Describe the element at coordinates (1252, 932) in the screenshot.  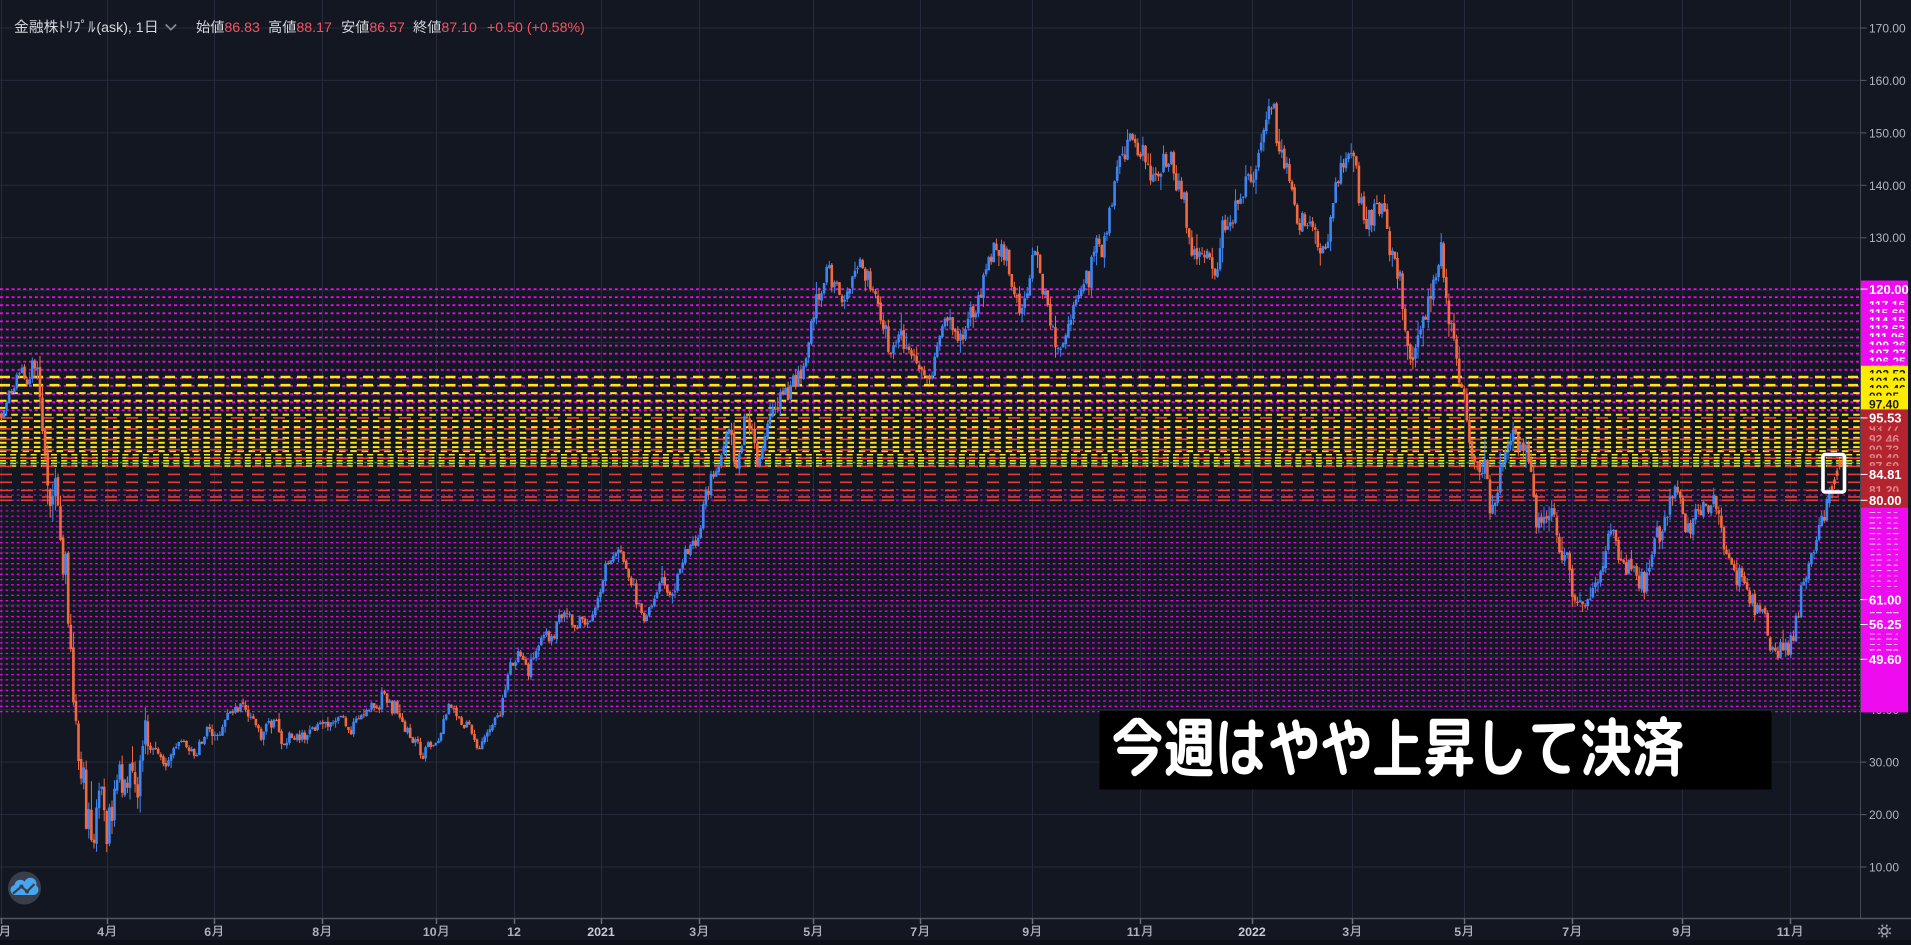
I see `svg-text: 2022` at that location.